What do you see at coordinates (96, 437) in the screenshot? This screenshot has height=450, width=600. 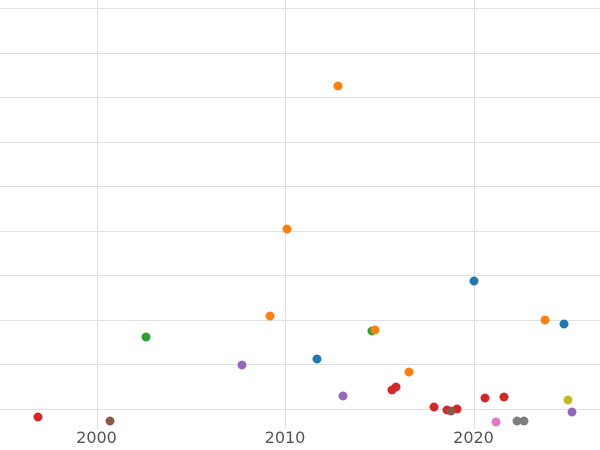 I see `x-tick-label: 2000` at bounding box center [96, 437].